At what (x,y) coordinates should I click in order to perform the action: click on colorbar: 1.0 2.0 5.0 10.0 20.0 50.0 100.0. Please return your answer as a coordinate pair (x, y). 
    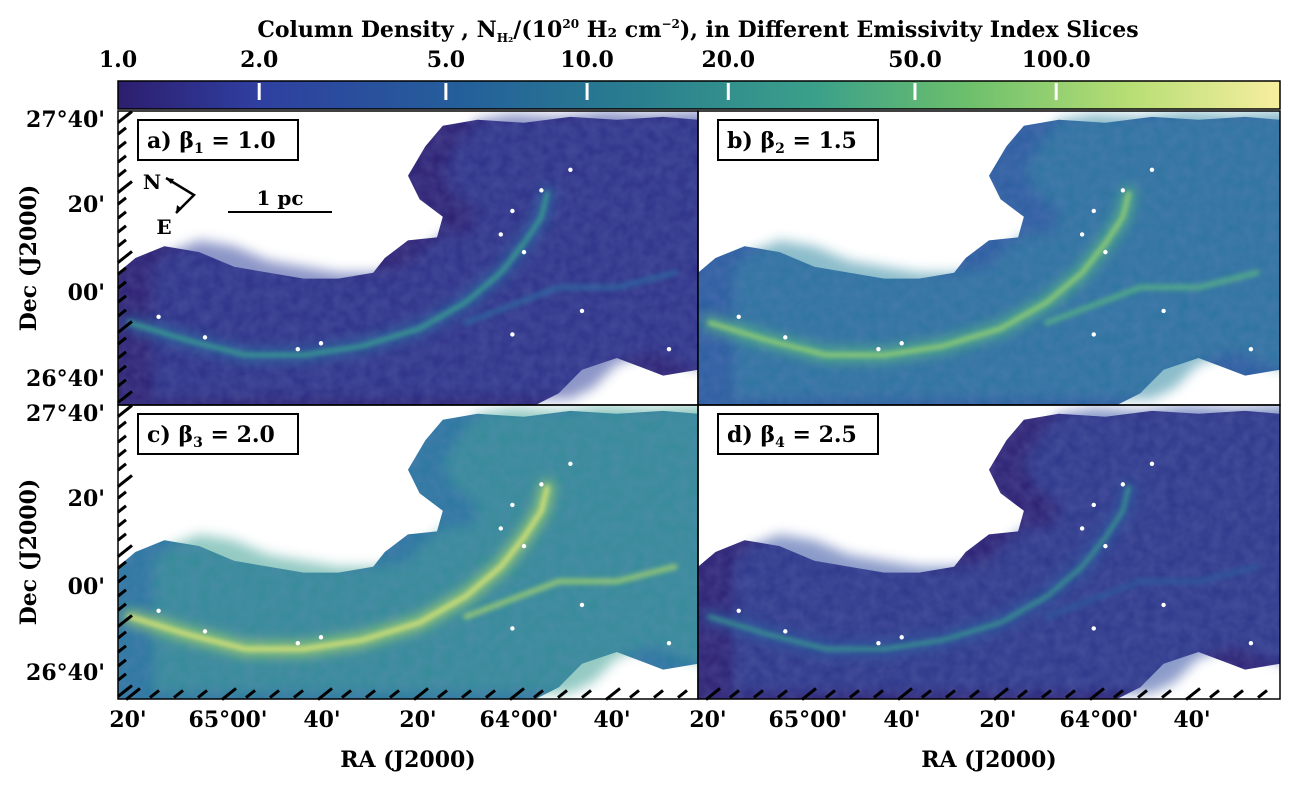
    Looking at the image, I should click on (690, 78).